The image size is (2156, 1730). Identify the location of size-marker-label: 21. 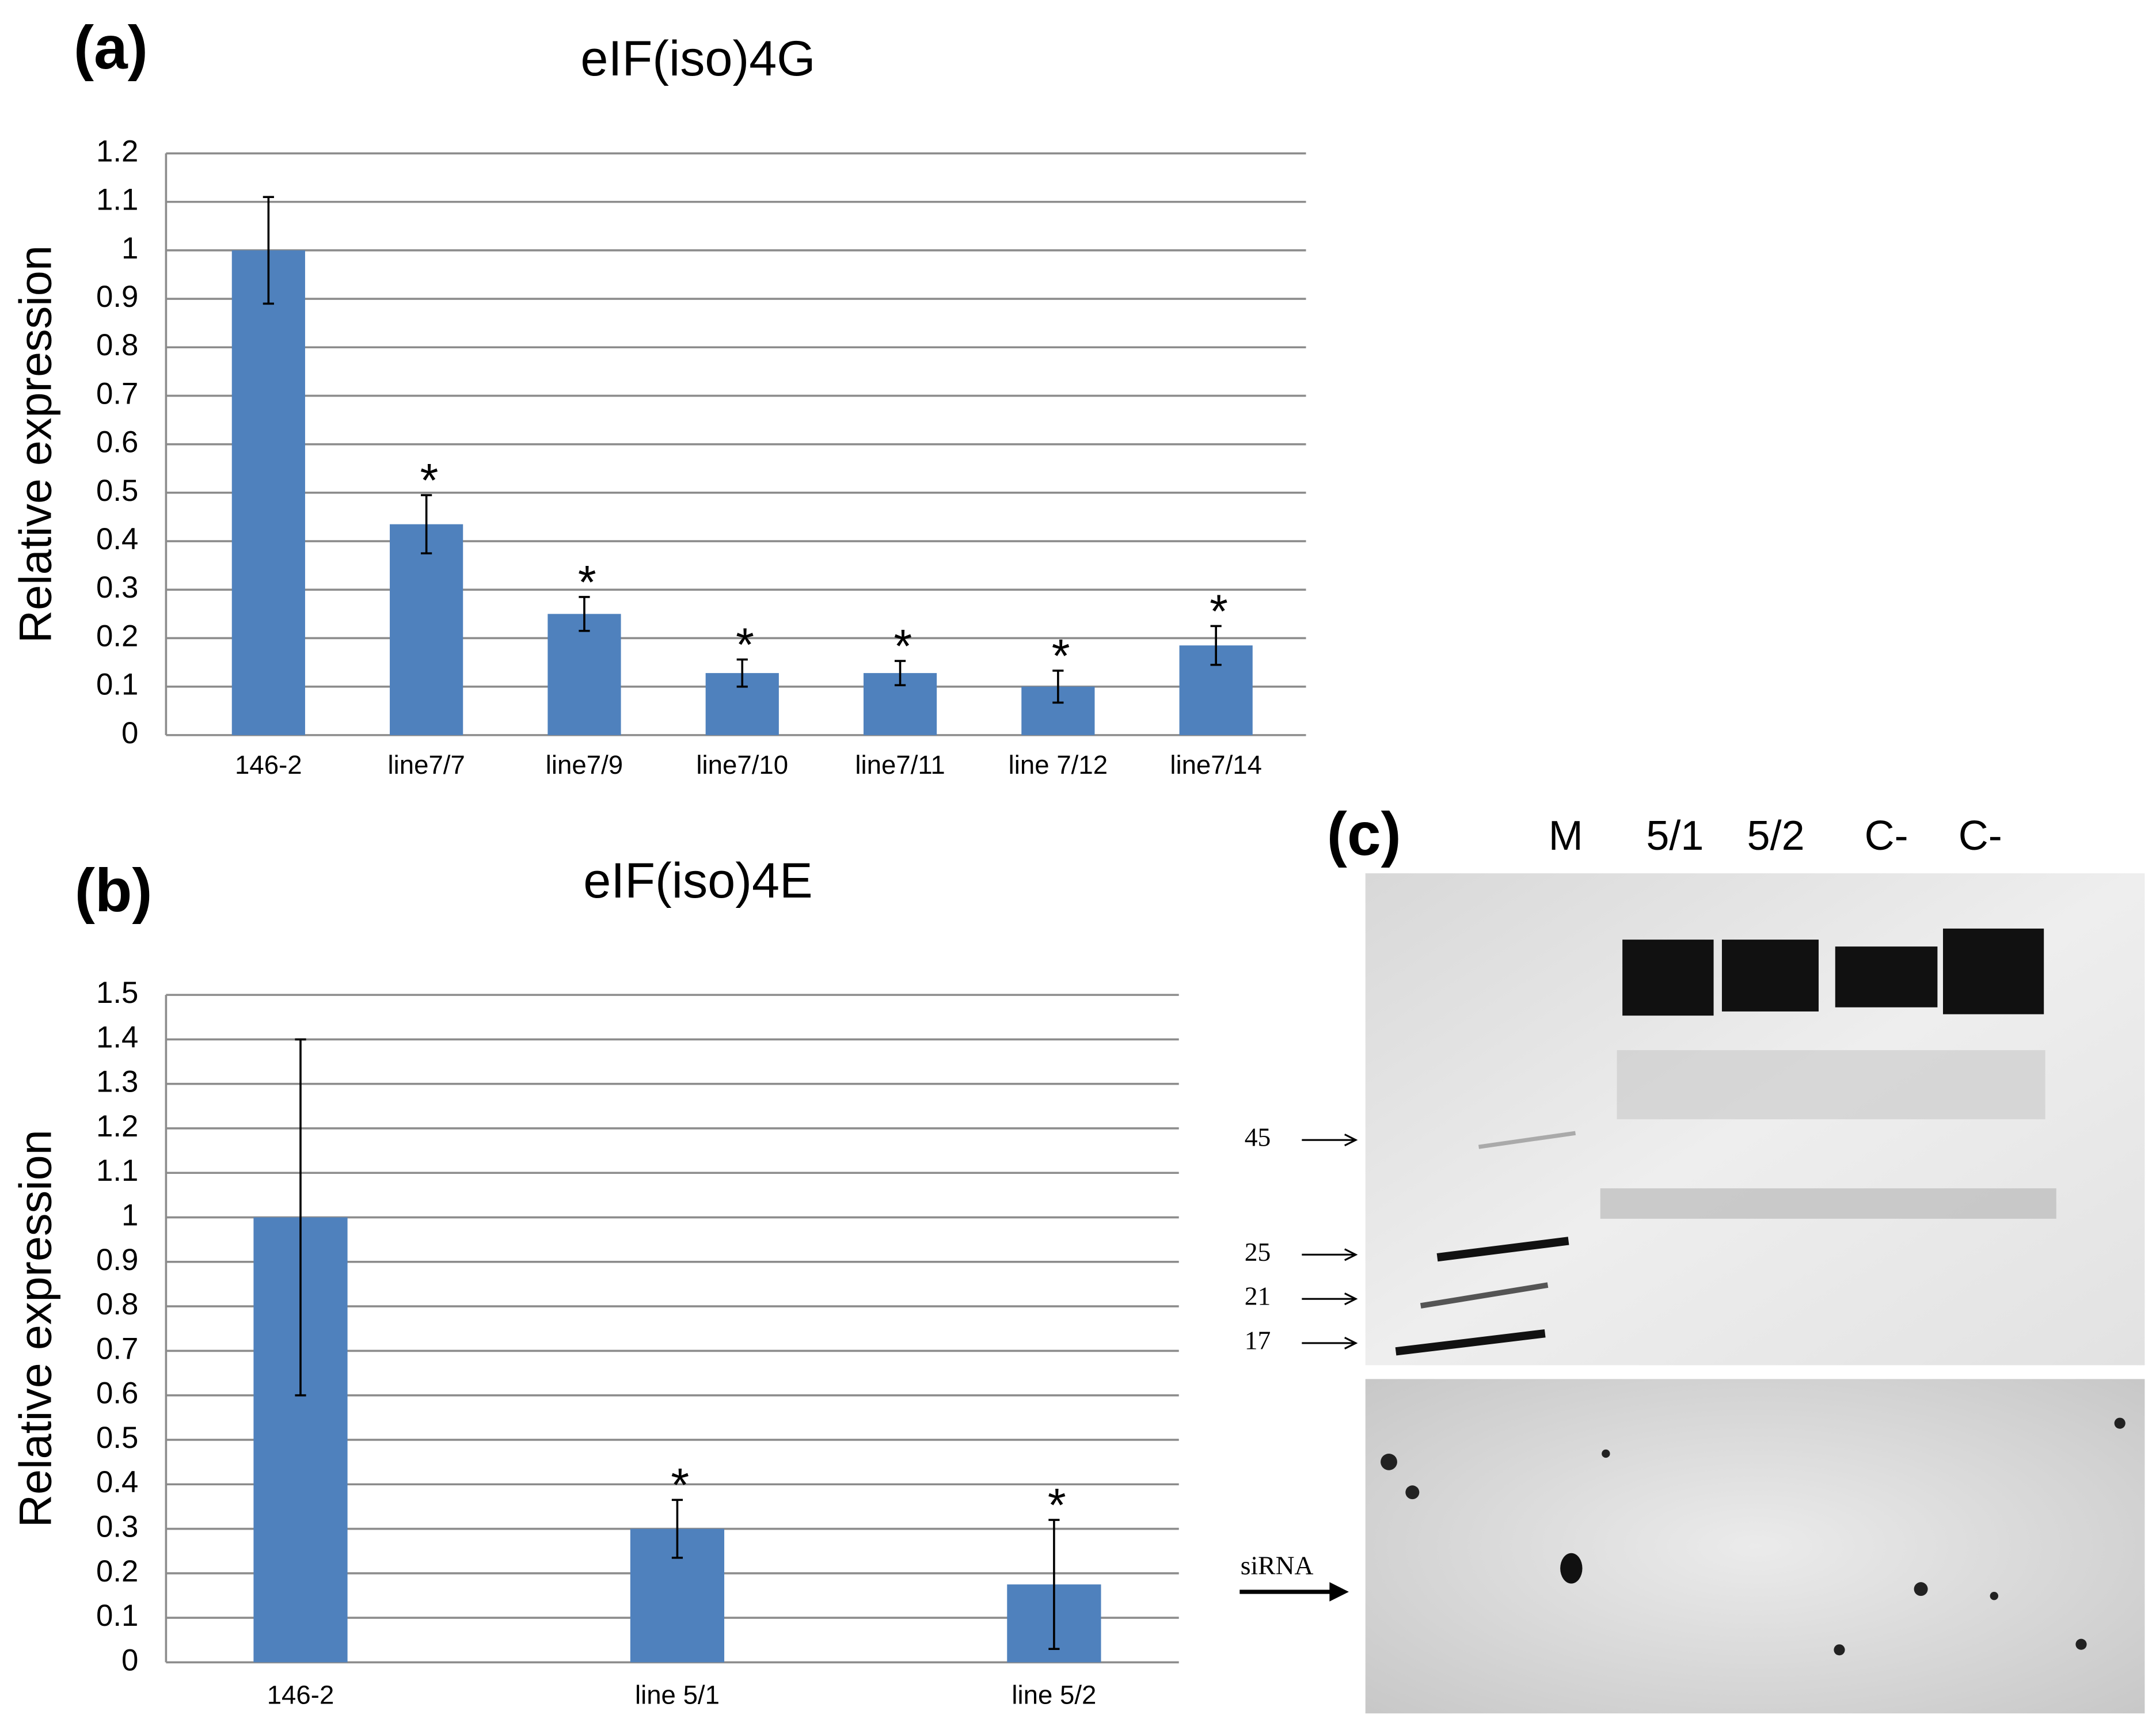
(1258, 1296).